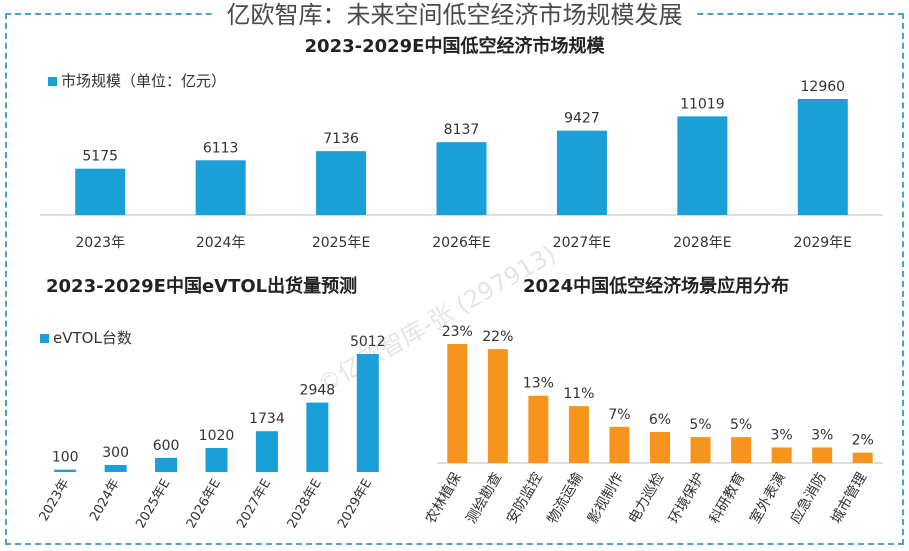 The image size is (909, 551). I want to click on tick-label: 城市管理, so click(848, 498).